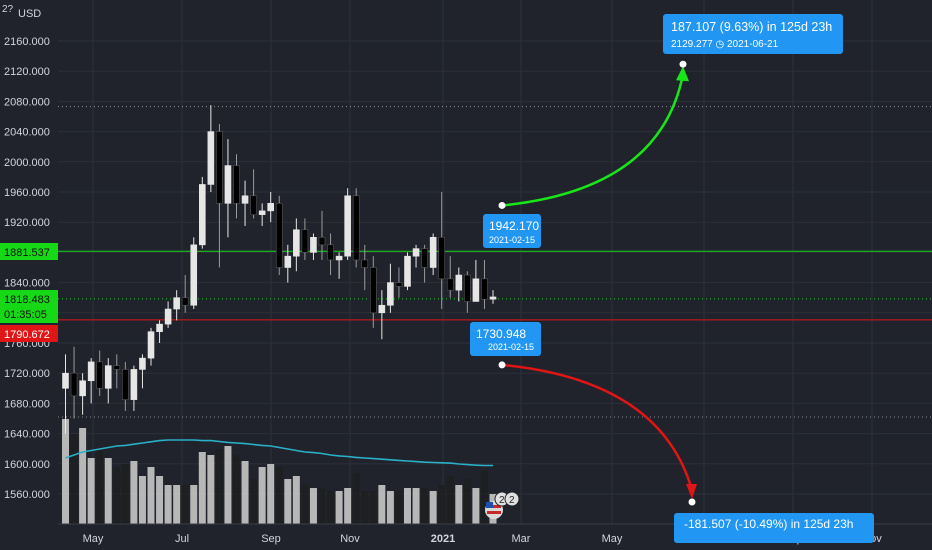 The width and height of the screenshot is (932, 550). Describe the element at coordinates (27, 193) in the screenshot. I see `price-tick-label: 1960.000` at that location.